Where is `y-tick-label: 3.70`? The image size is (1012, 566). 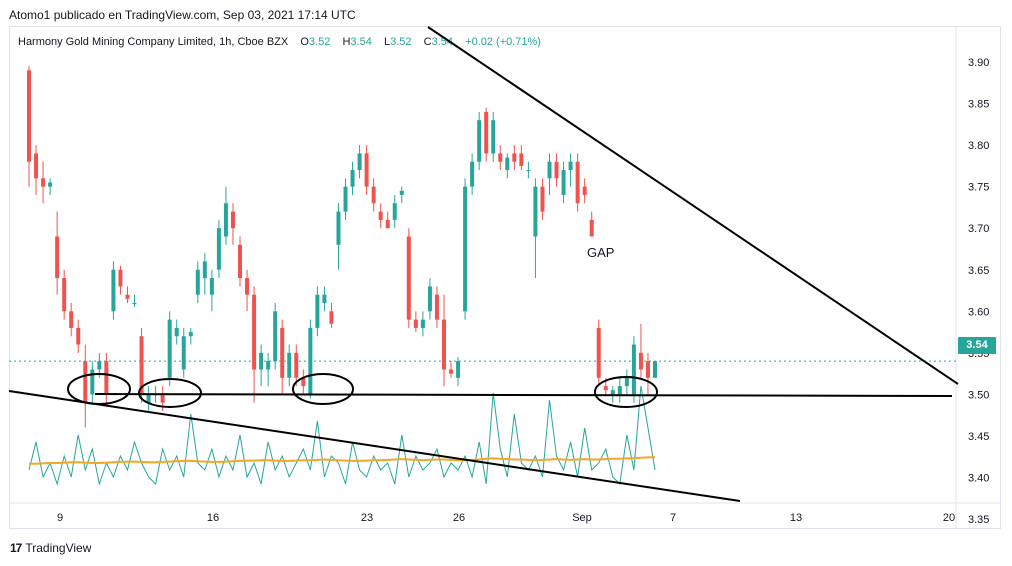 y-tick-label: 3.70 is located at coordinates (978, 229).